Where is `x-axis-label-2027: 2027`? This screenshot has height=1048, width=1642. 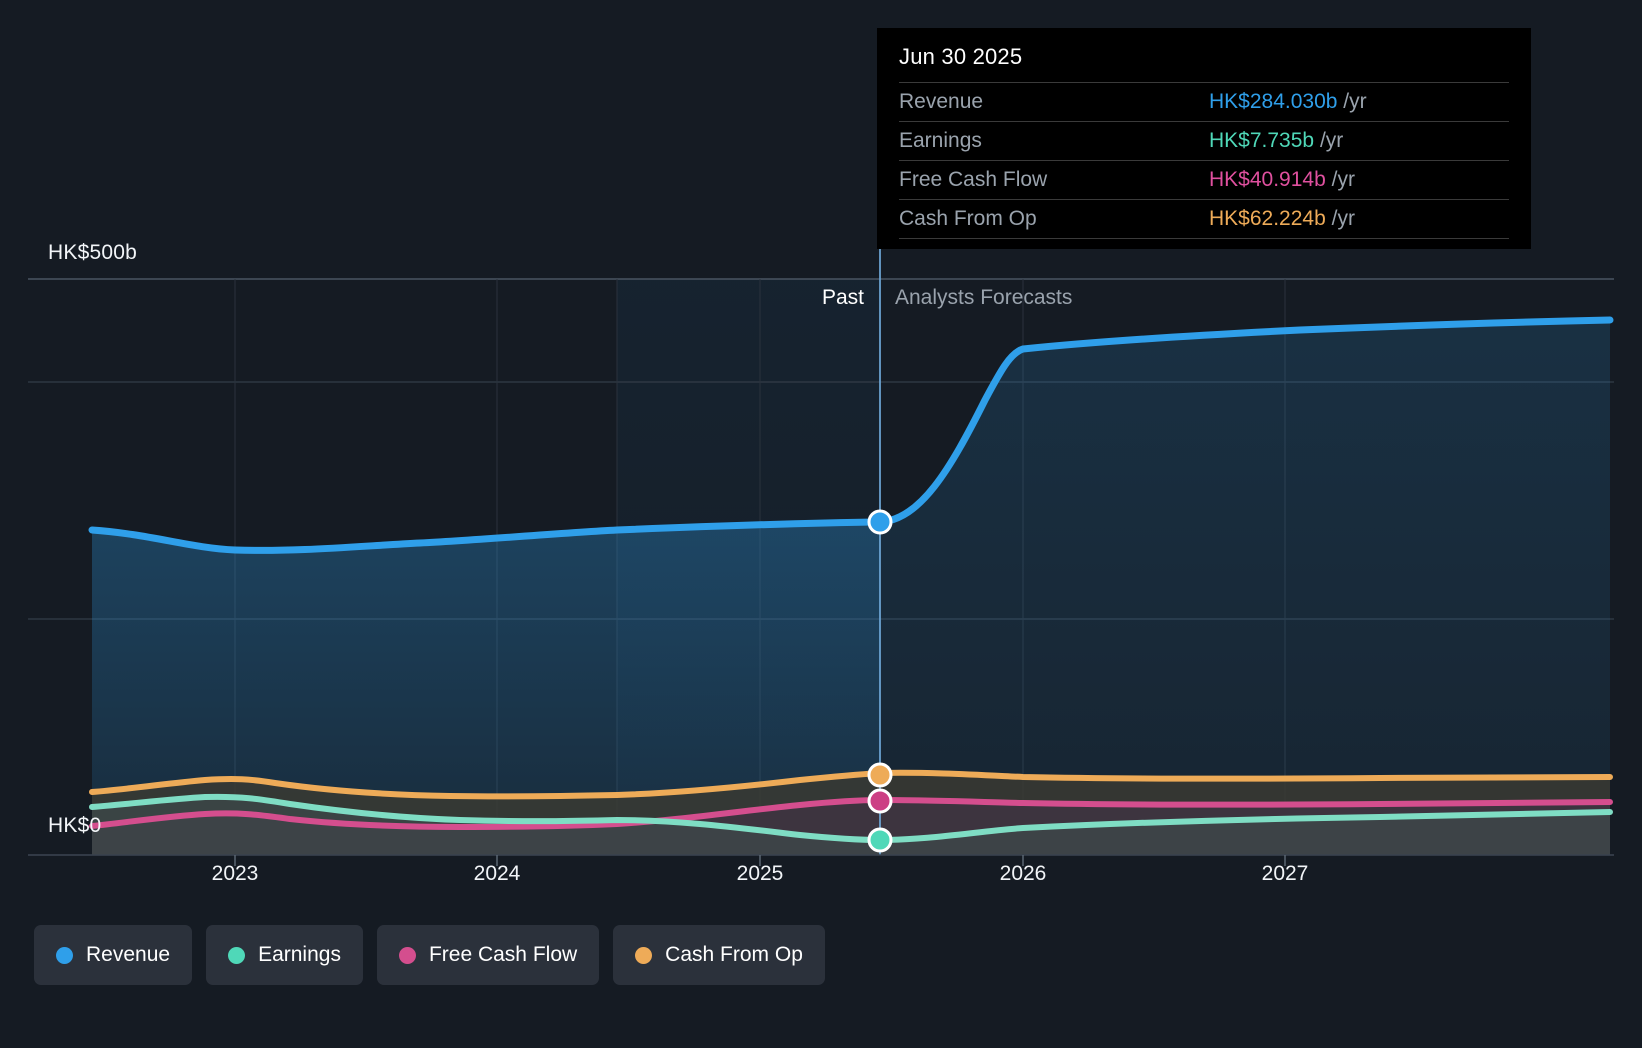
x-axis-label-2027: 2027 is located at coordinates (1285, 873).